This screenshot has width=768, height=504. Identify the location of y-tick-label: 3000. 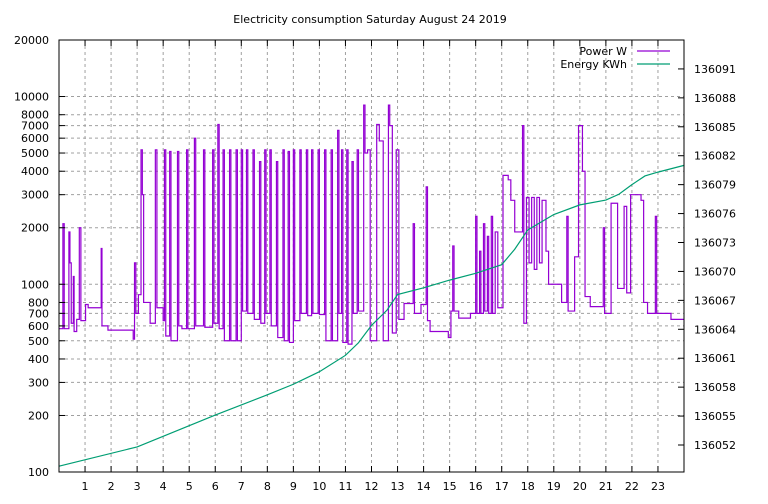
(35, 195).